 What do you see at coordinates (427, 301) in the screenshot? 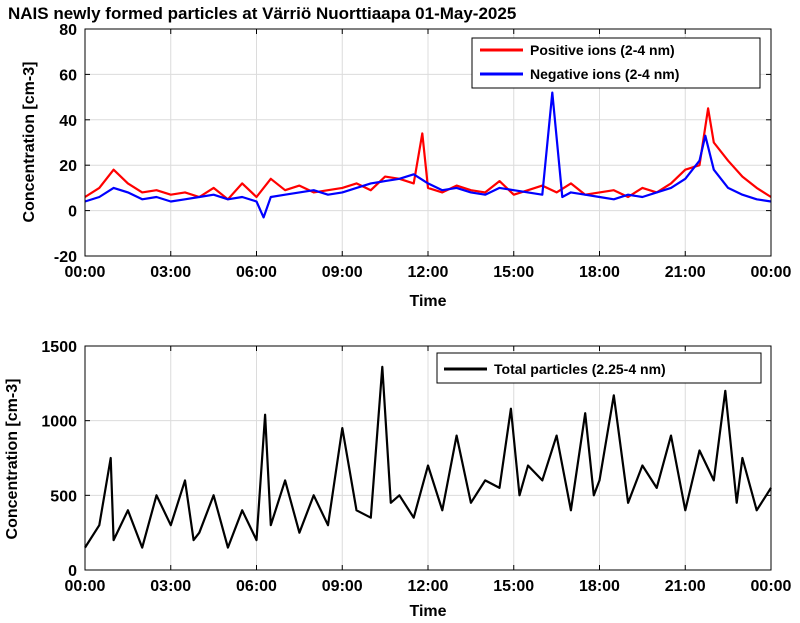
I see `top-x-axis-label: Time` at bounding box center [427, 301].